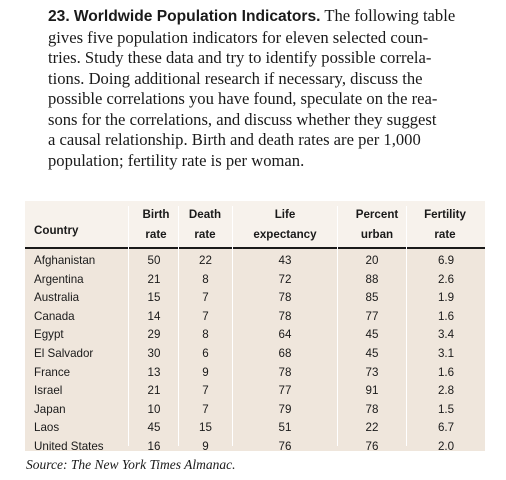 This screenshot has width=506, height=480. Describe the element at coordinates (372, 279) in the screenshot. I see `table-cell: 88` at that location.